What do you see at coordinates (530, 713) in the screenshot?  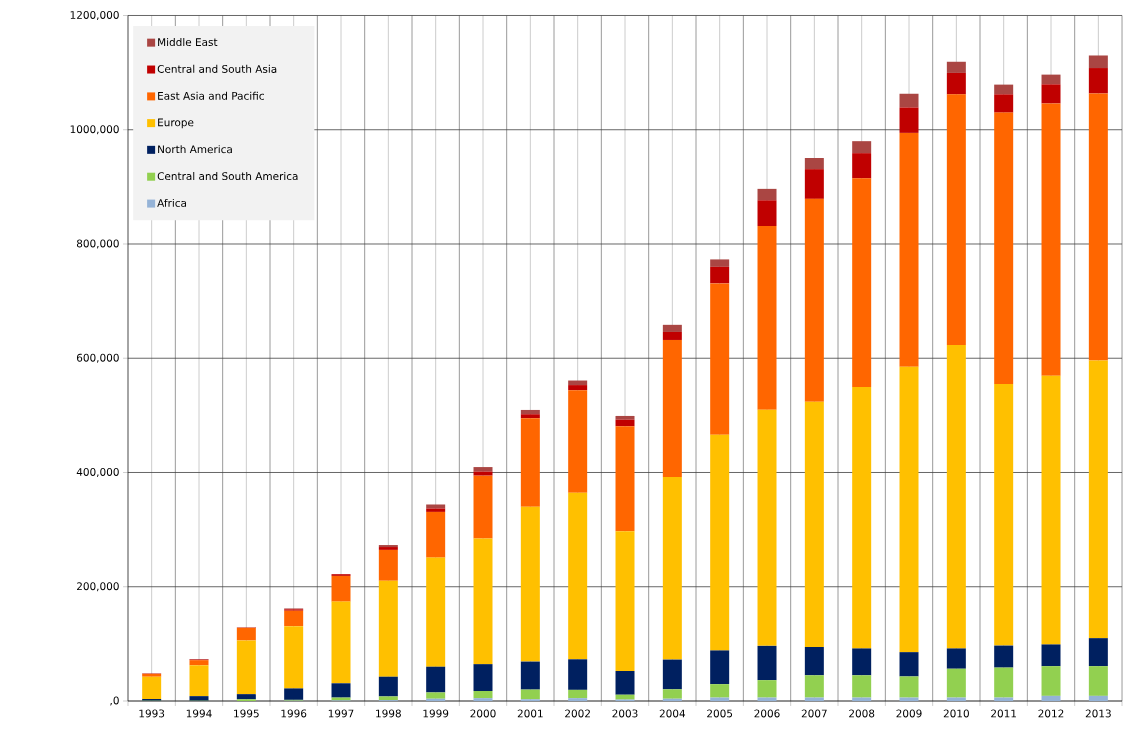 I see `x-tick-label: 2001` at bounding box center [530, 713].